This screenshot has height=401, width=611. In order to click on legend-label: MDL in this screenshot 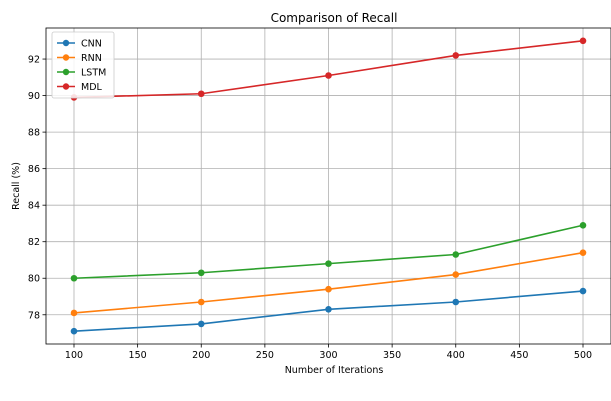, I will do `click(92, 87)`.